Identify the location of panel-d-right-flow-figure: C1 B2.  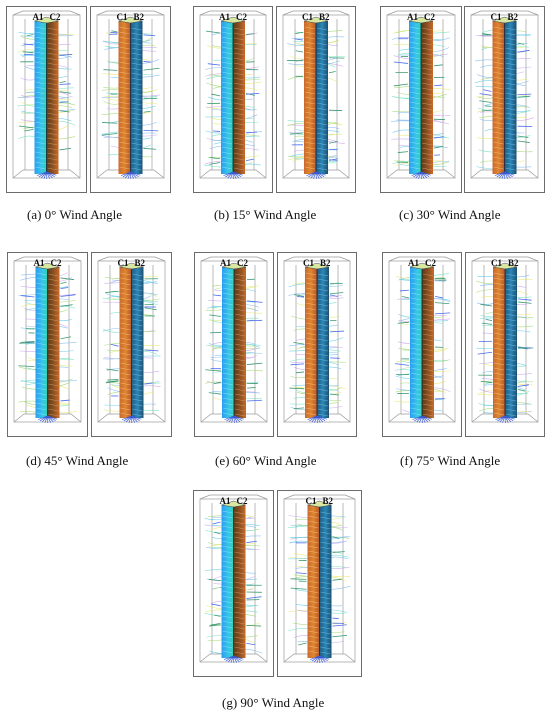
(131, 340).